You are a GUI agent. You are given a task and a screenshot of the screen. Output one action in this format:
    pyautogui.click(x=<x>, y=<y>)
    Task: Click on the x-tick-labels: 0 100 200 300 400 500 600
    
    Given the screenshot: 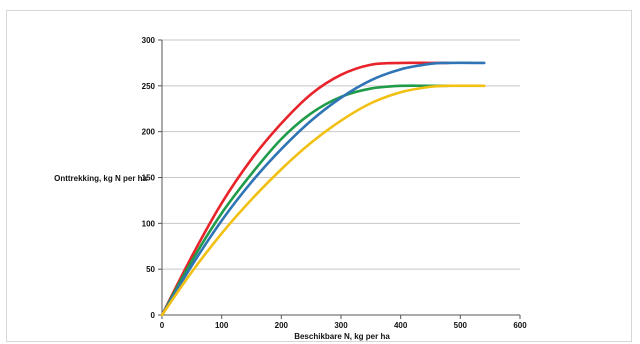 What is the action you would take?
    pyautogui.click(x=343, y=325)
    